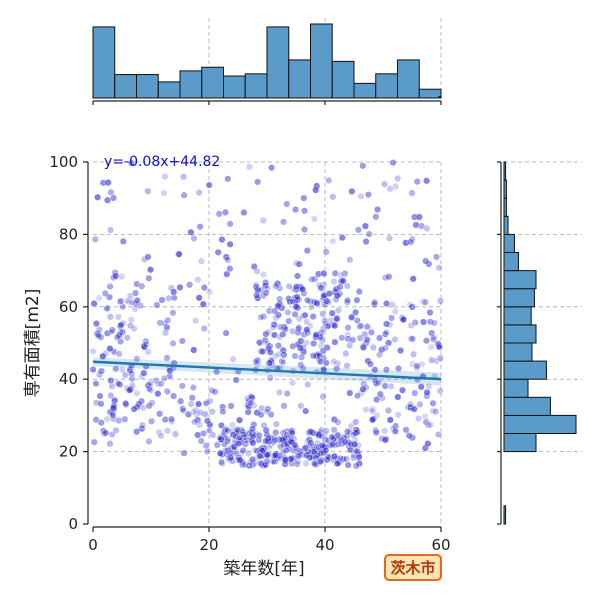  Describe the element at coordinates (63, 162) in the screenshot. I see `y-tick-label: 100` at that location.